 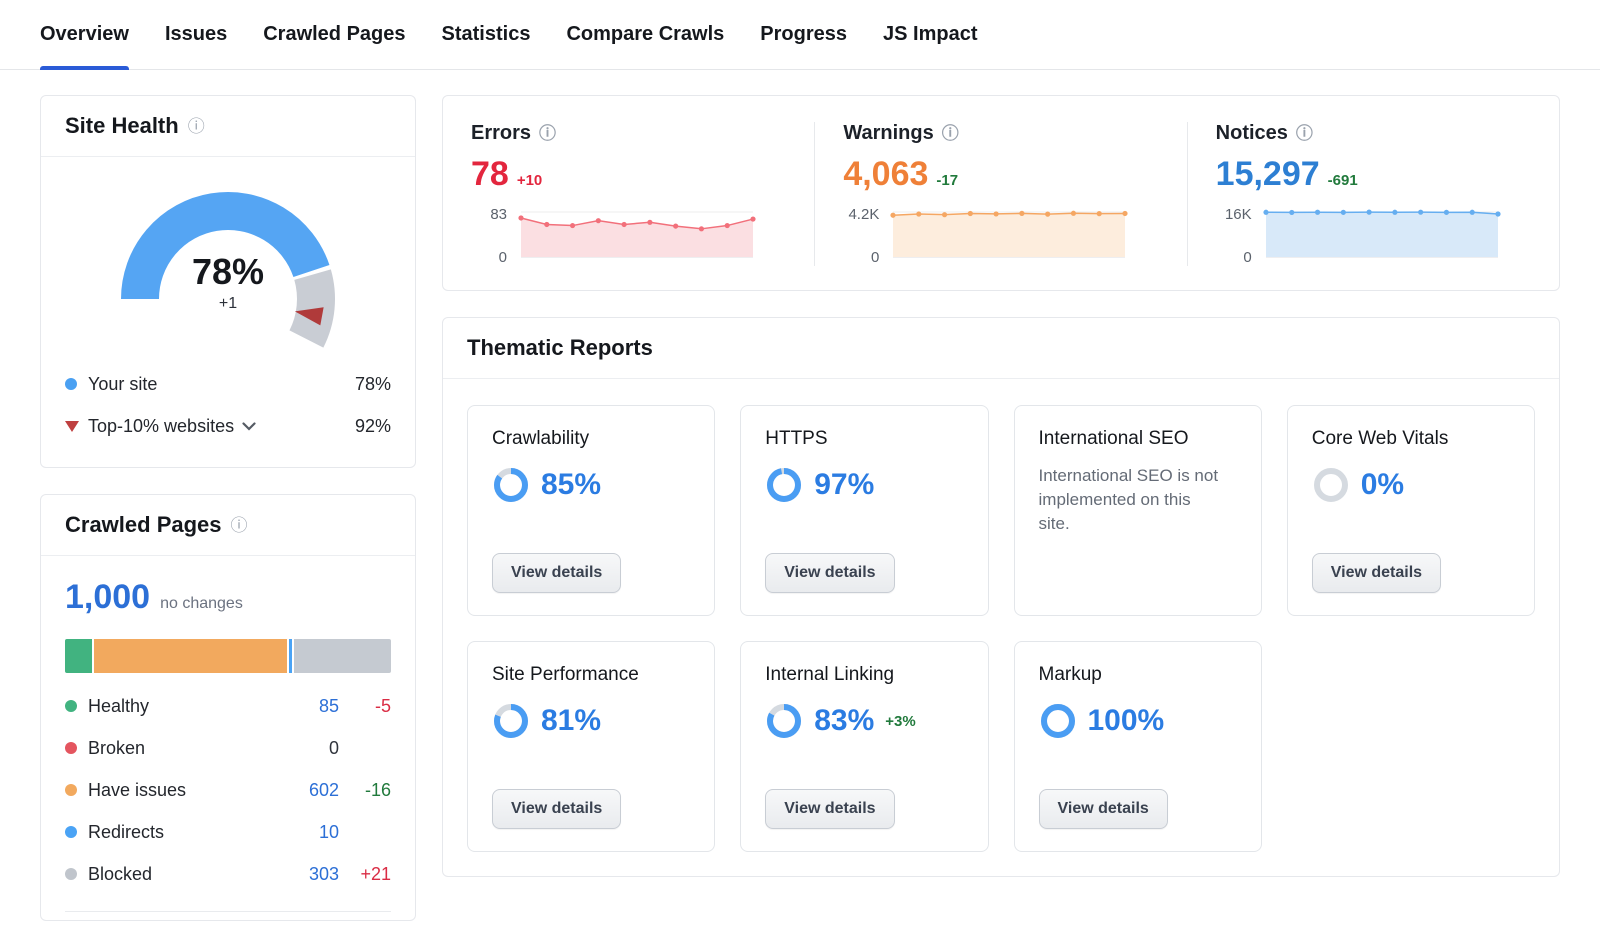 What do you see at coordinates (328, 705) in the screenshot?
I see `legend-value-link: 85` at bounding box center [328, 705].